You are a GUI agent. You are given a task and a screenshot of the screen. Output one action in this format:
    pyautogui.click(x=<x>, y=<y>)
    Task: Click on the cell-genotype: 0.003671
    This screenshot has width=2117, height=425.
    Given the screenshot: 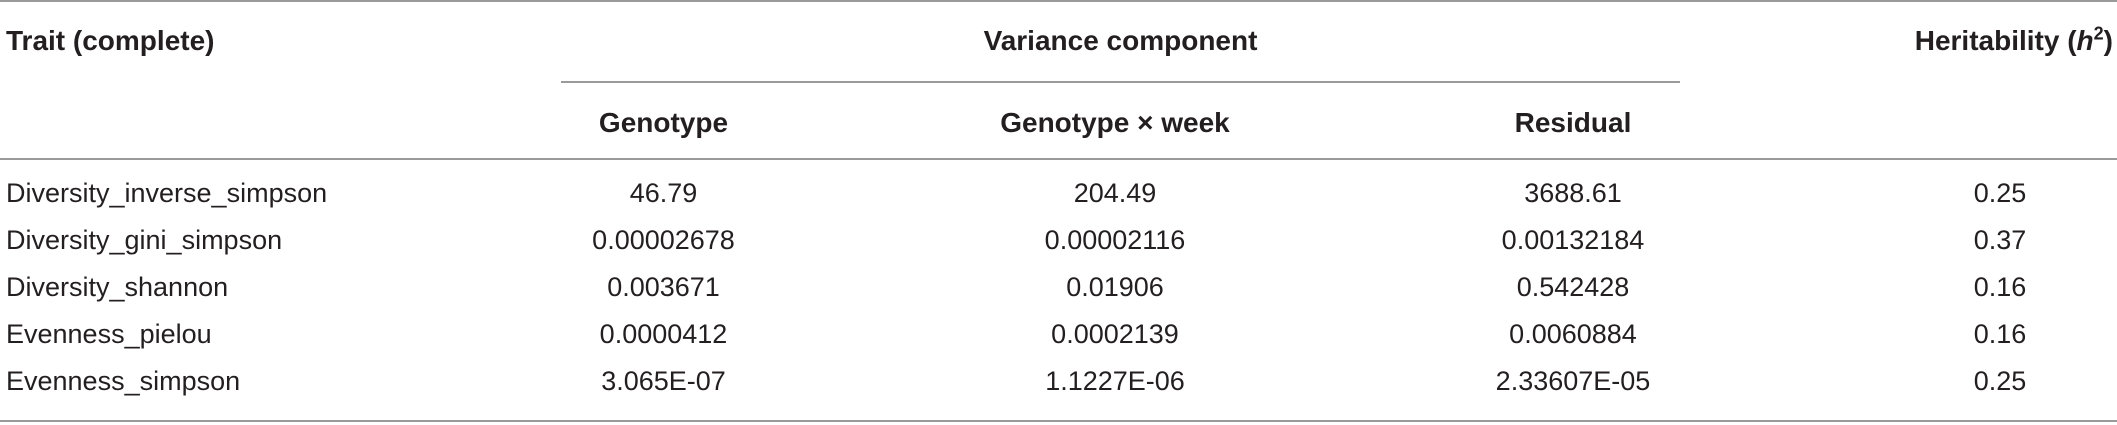 What is the action you would take?
    pyautogui.click(x=663, y=287)
    